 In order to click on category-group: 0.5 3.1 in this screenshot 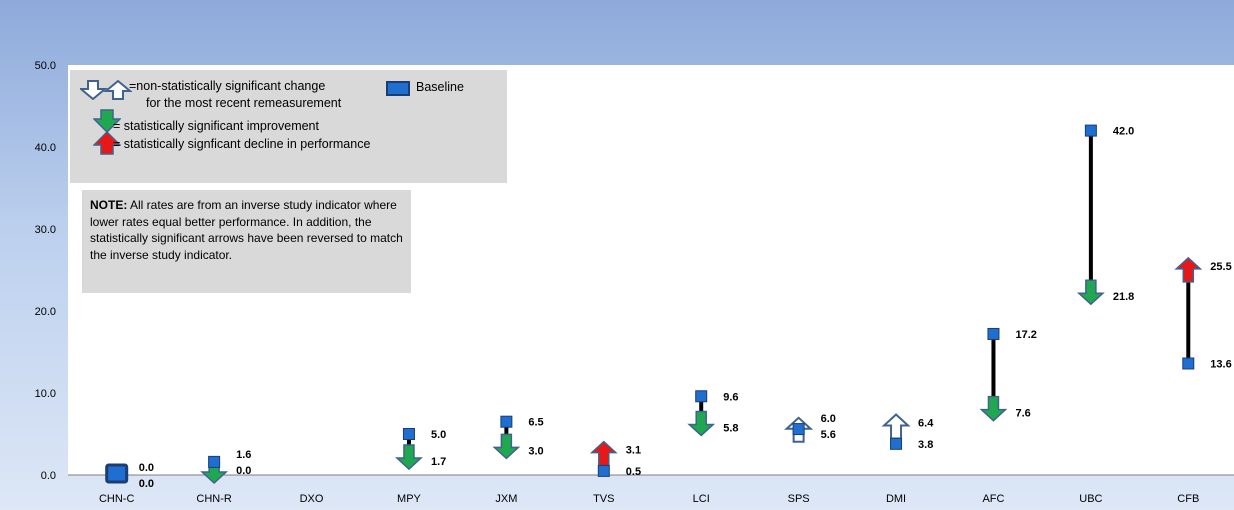, I will do `click(615, 459)`.